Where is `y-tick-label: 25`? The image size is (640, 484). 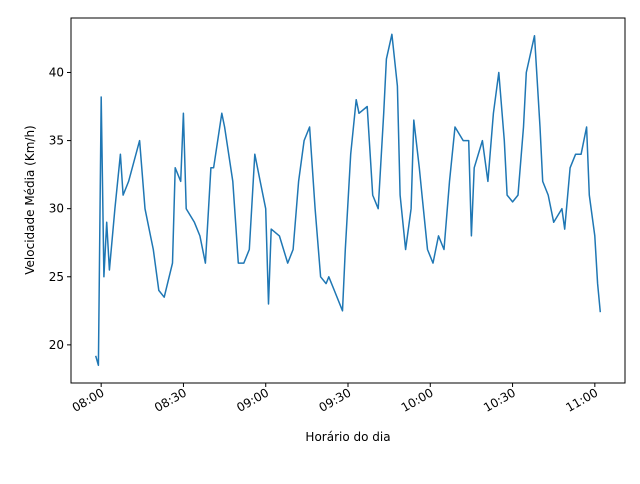
y-tick-label: 25 is located at coordinates (56, 277).